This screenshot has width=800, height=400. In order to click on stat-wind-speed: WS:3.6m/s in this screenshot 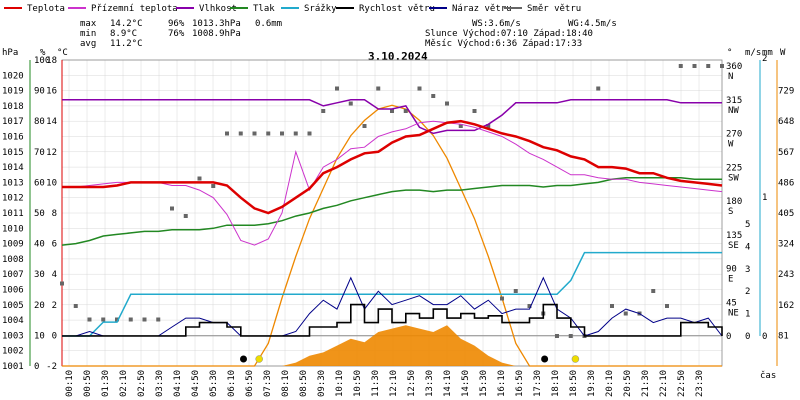, I will do `click(496, 24)`.